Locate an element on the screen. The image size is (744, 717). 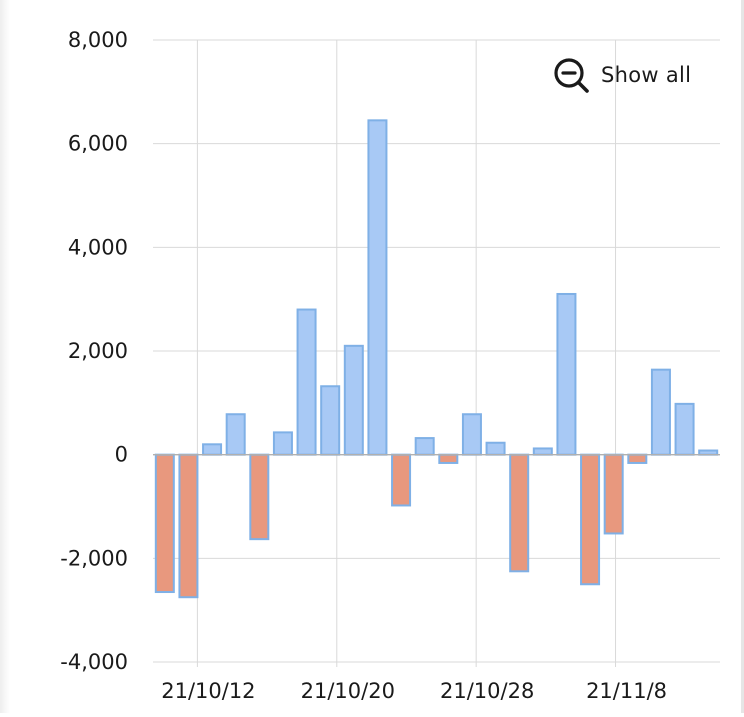
show-all-button: Show all is located at coordinates (621, 75).